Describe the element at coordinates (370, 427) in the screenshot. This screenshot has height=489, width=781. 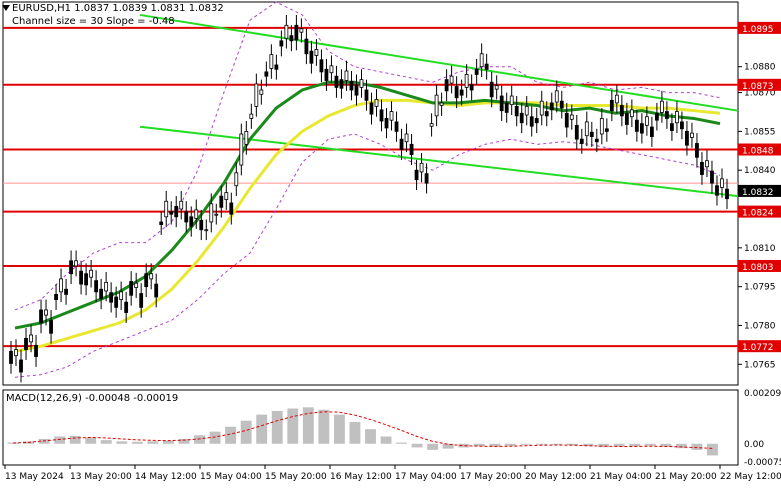
I see `macd-pane-frame` at that location.